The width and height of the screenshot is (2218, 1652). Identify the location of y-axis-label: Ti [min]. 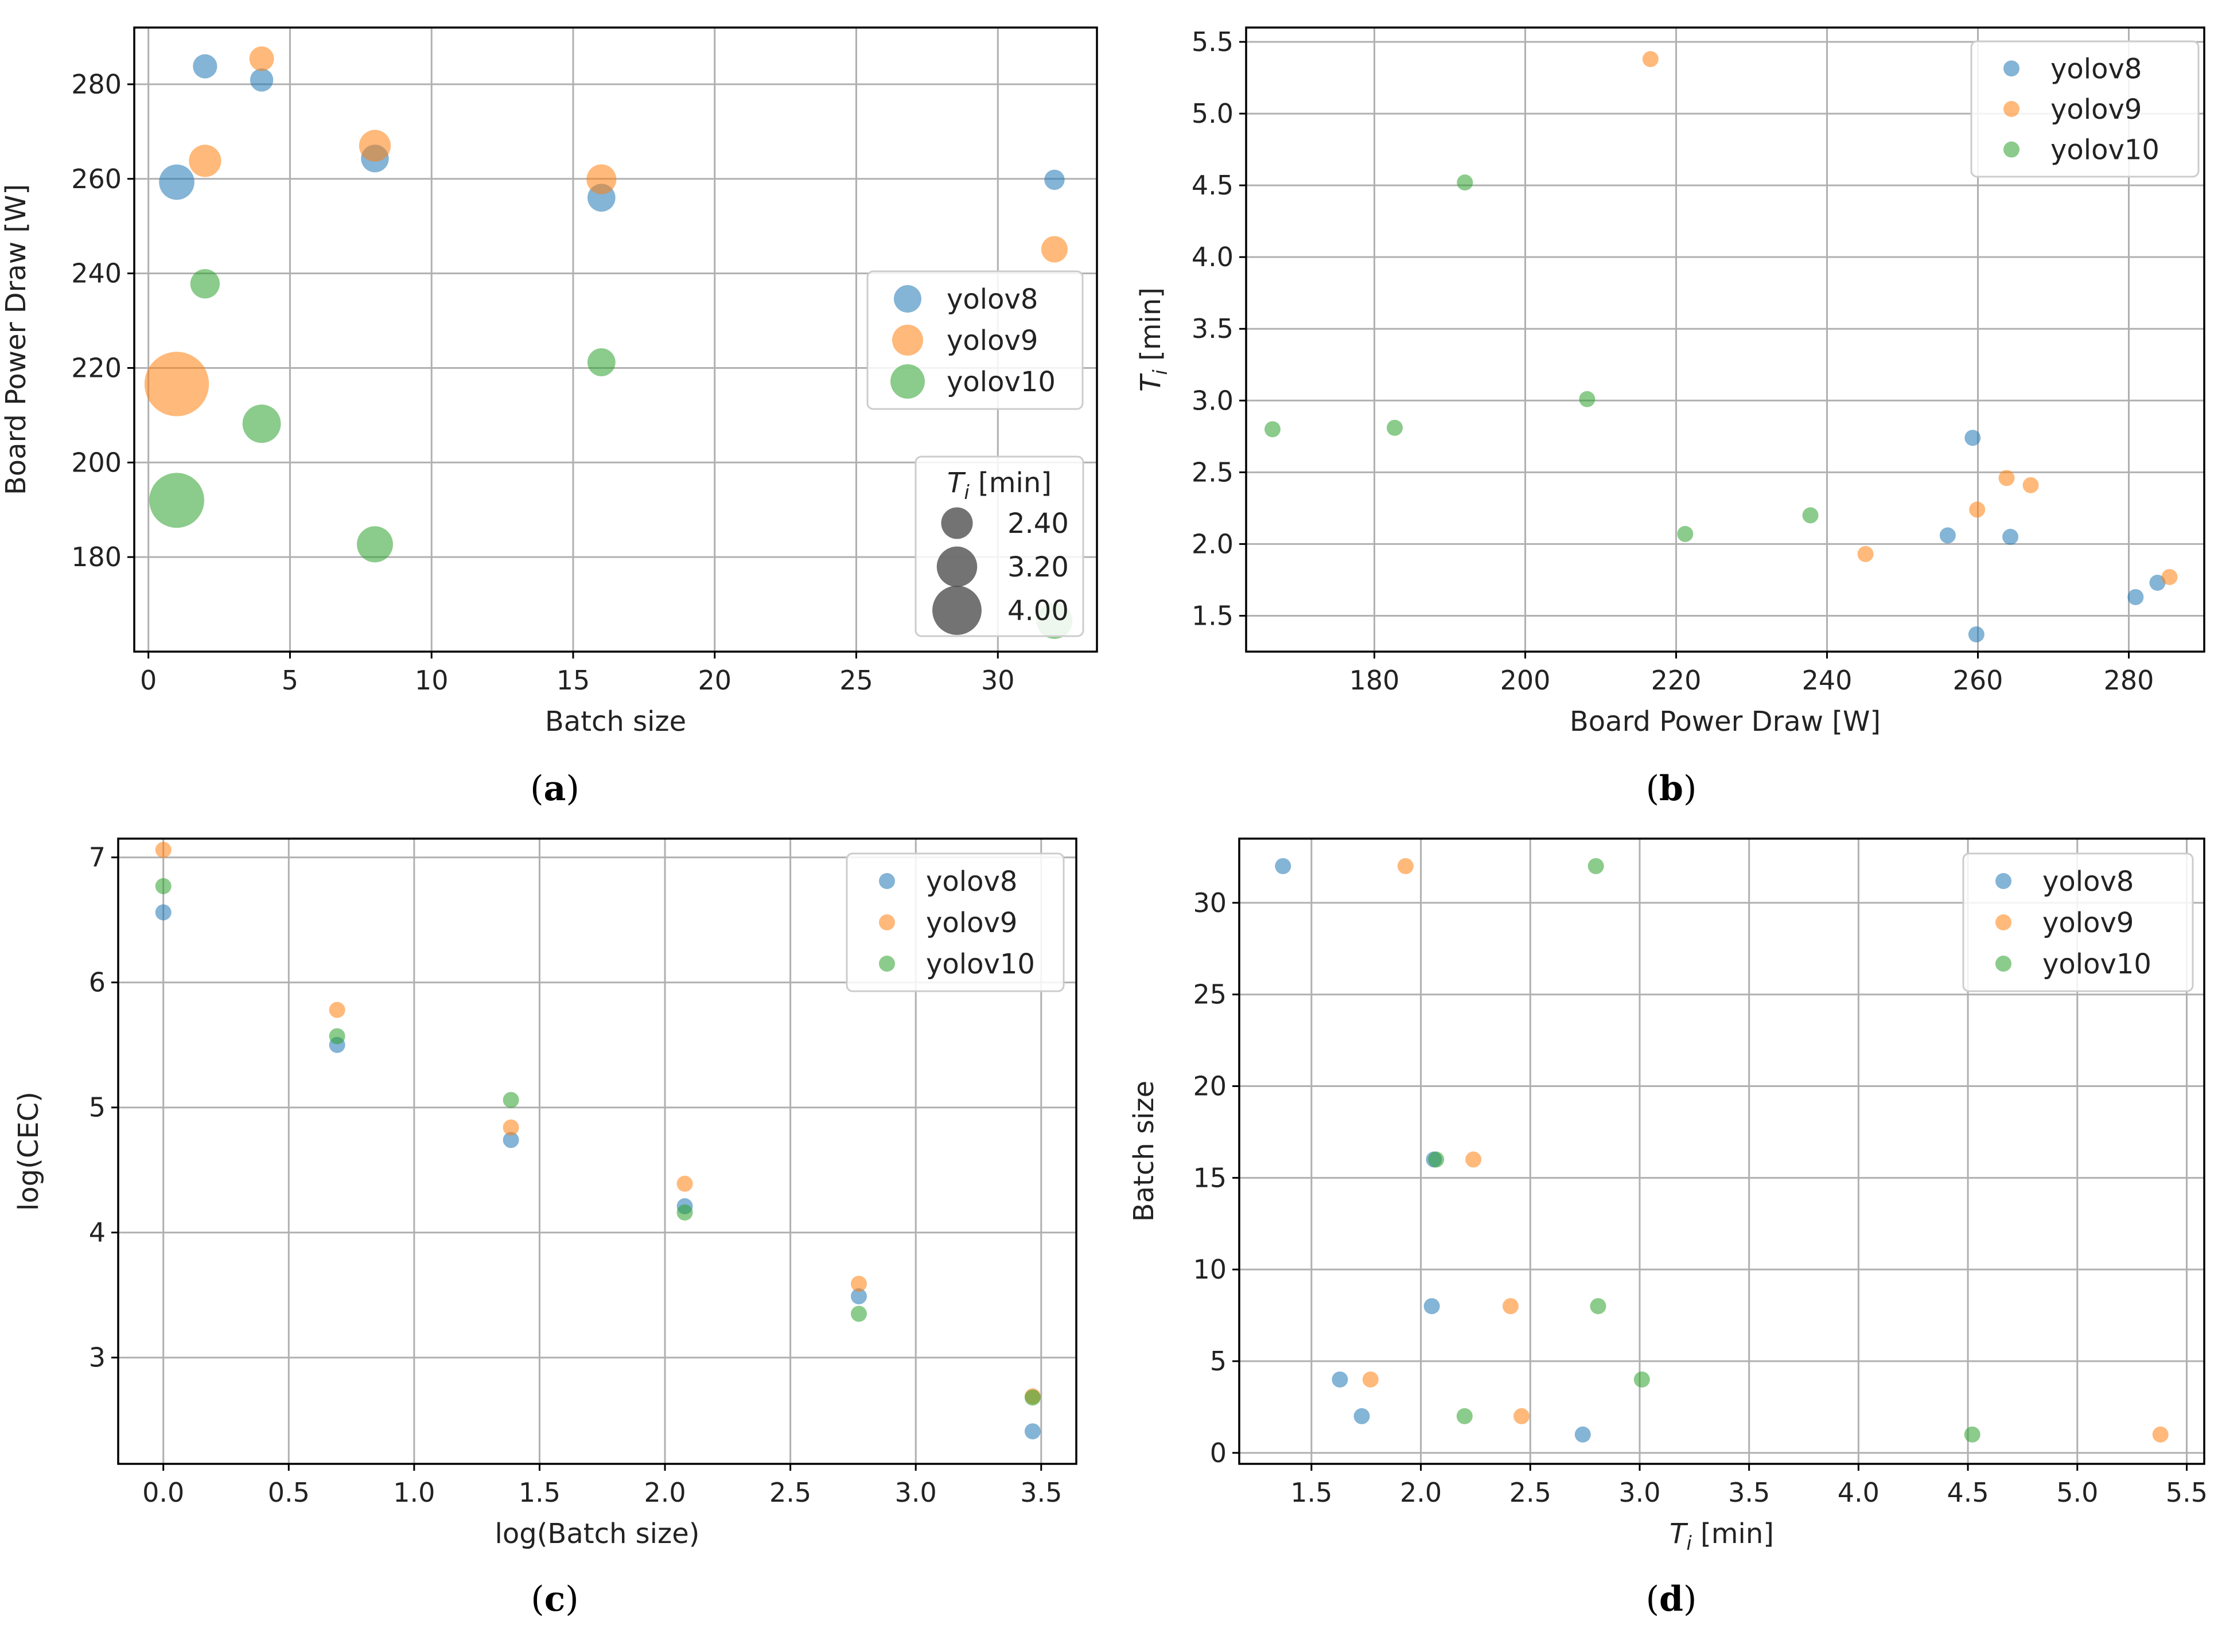
(1153, 339).